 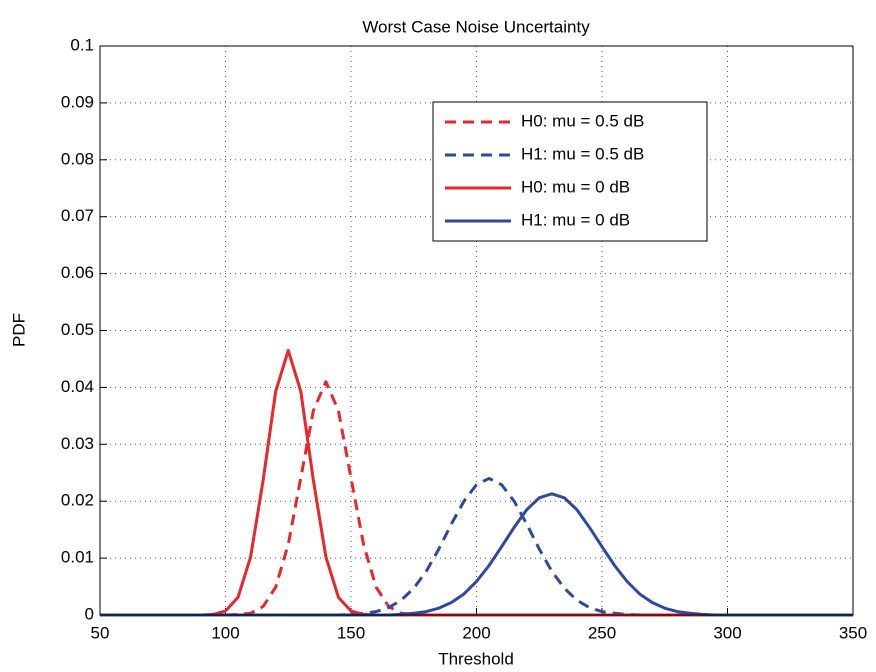 What do you see at coordinates (77, 329) in the screenshot?
I see `y-tick-label: 0.05` at bounding box center [77, 329].